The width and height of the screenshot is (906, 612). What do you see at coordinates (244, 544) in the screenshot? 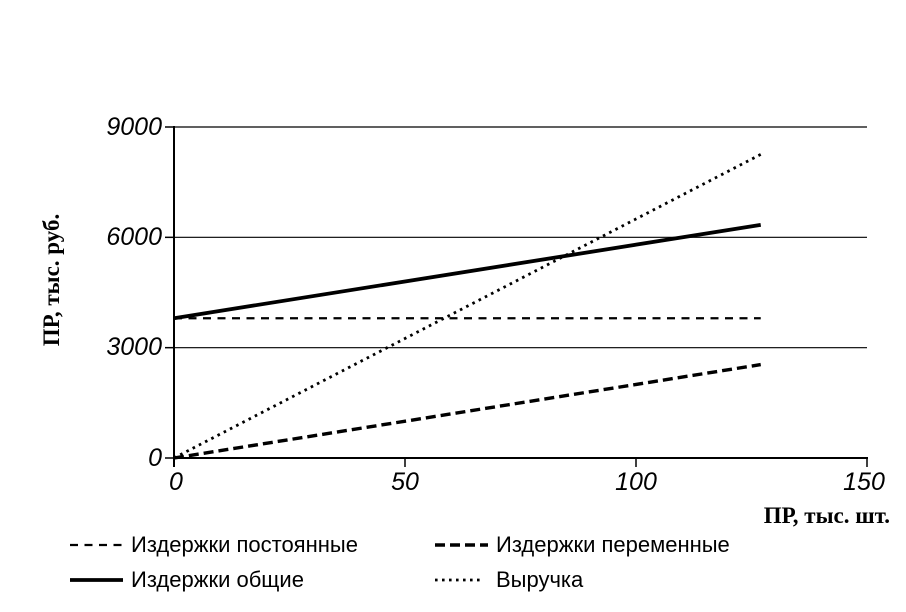
I see `legend-label-fixed-costs: Издержки постоянные` at bounding box center [244, 544].